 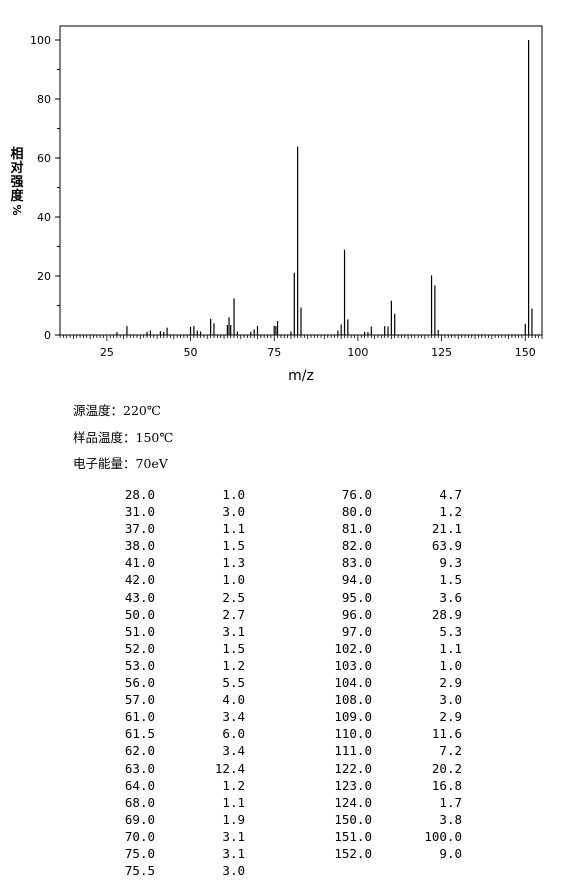 What do you see at coordinates (16, 168) in the screenshot?
I see `y-axis-label-char: 对` at bounding box center [16, 168].